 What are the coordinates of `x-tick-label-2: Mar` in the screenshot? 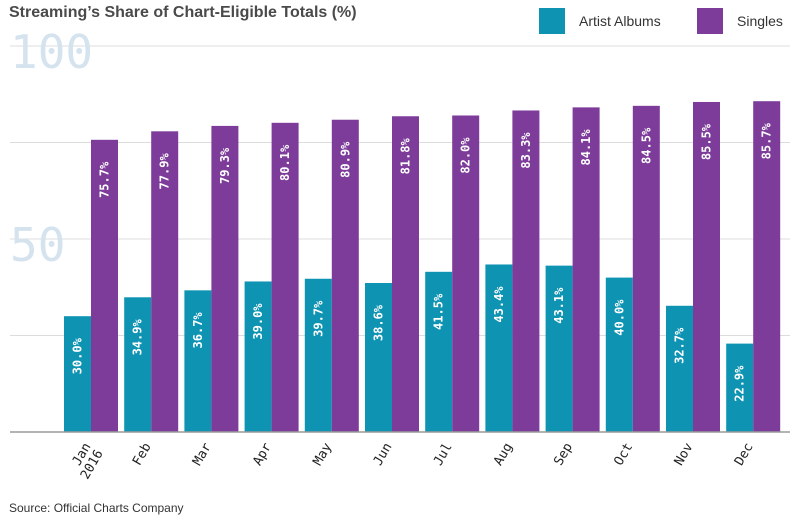 It's located at (202, 454).